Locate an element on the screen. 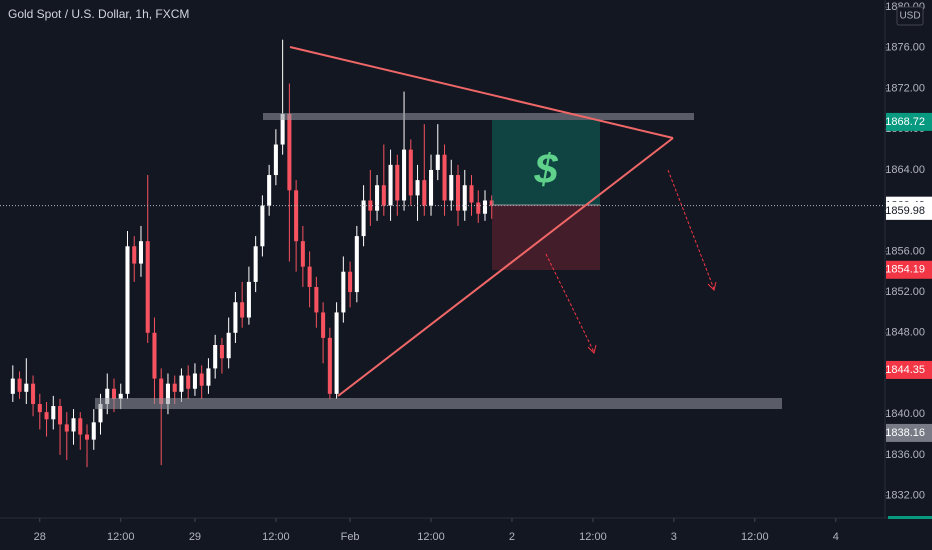 This screenshot has height=550, width=932. y-tick-label: 1876.00 is located at coordinates (905, 48).